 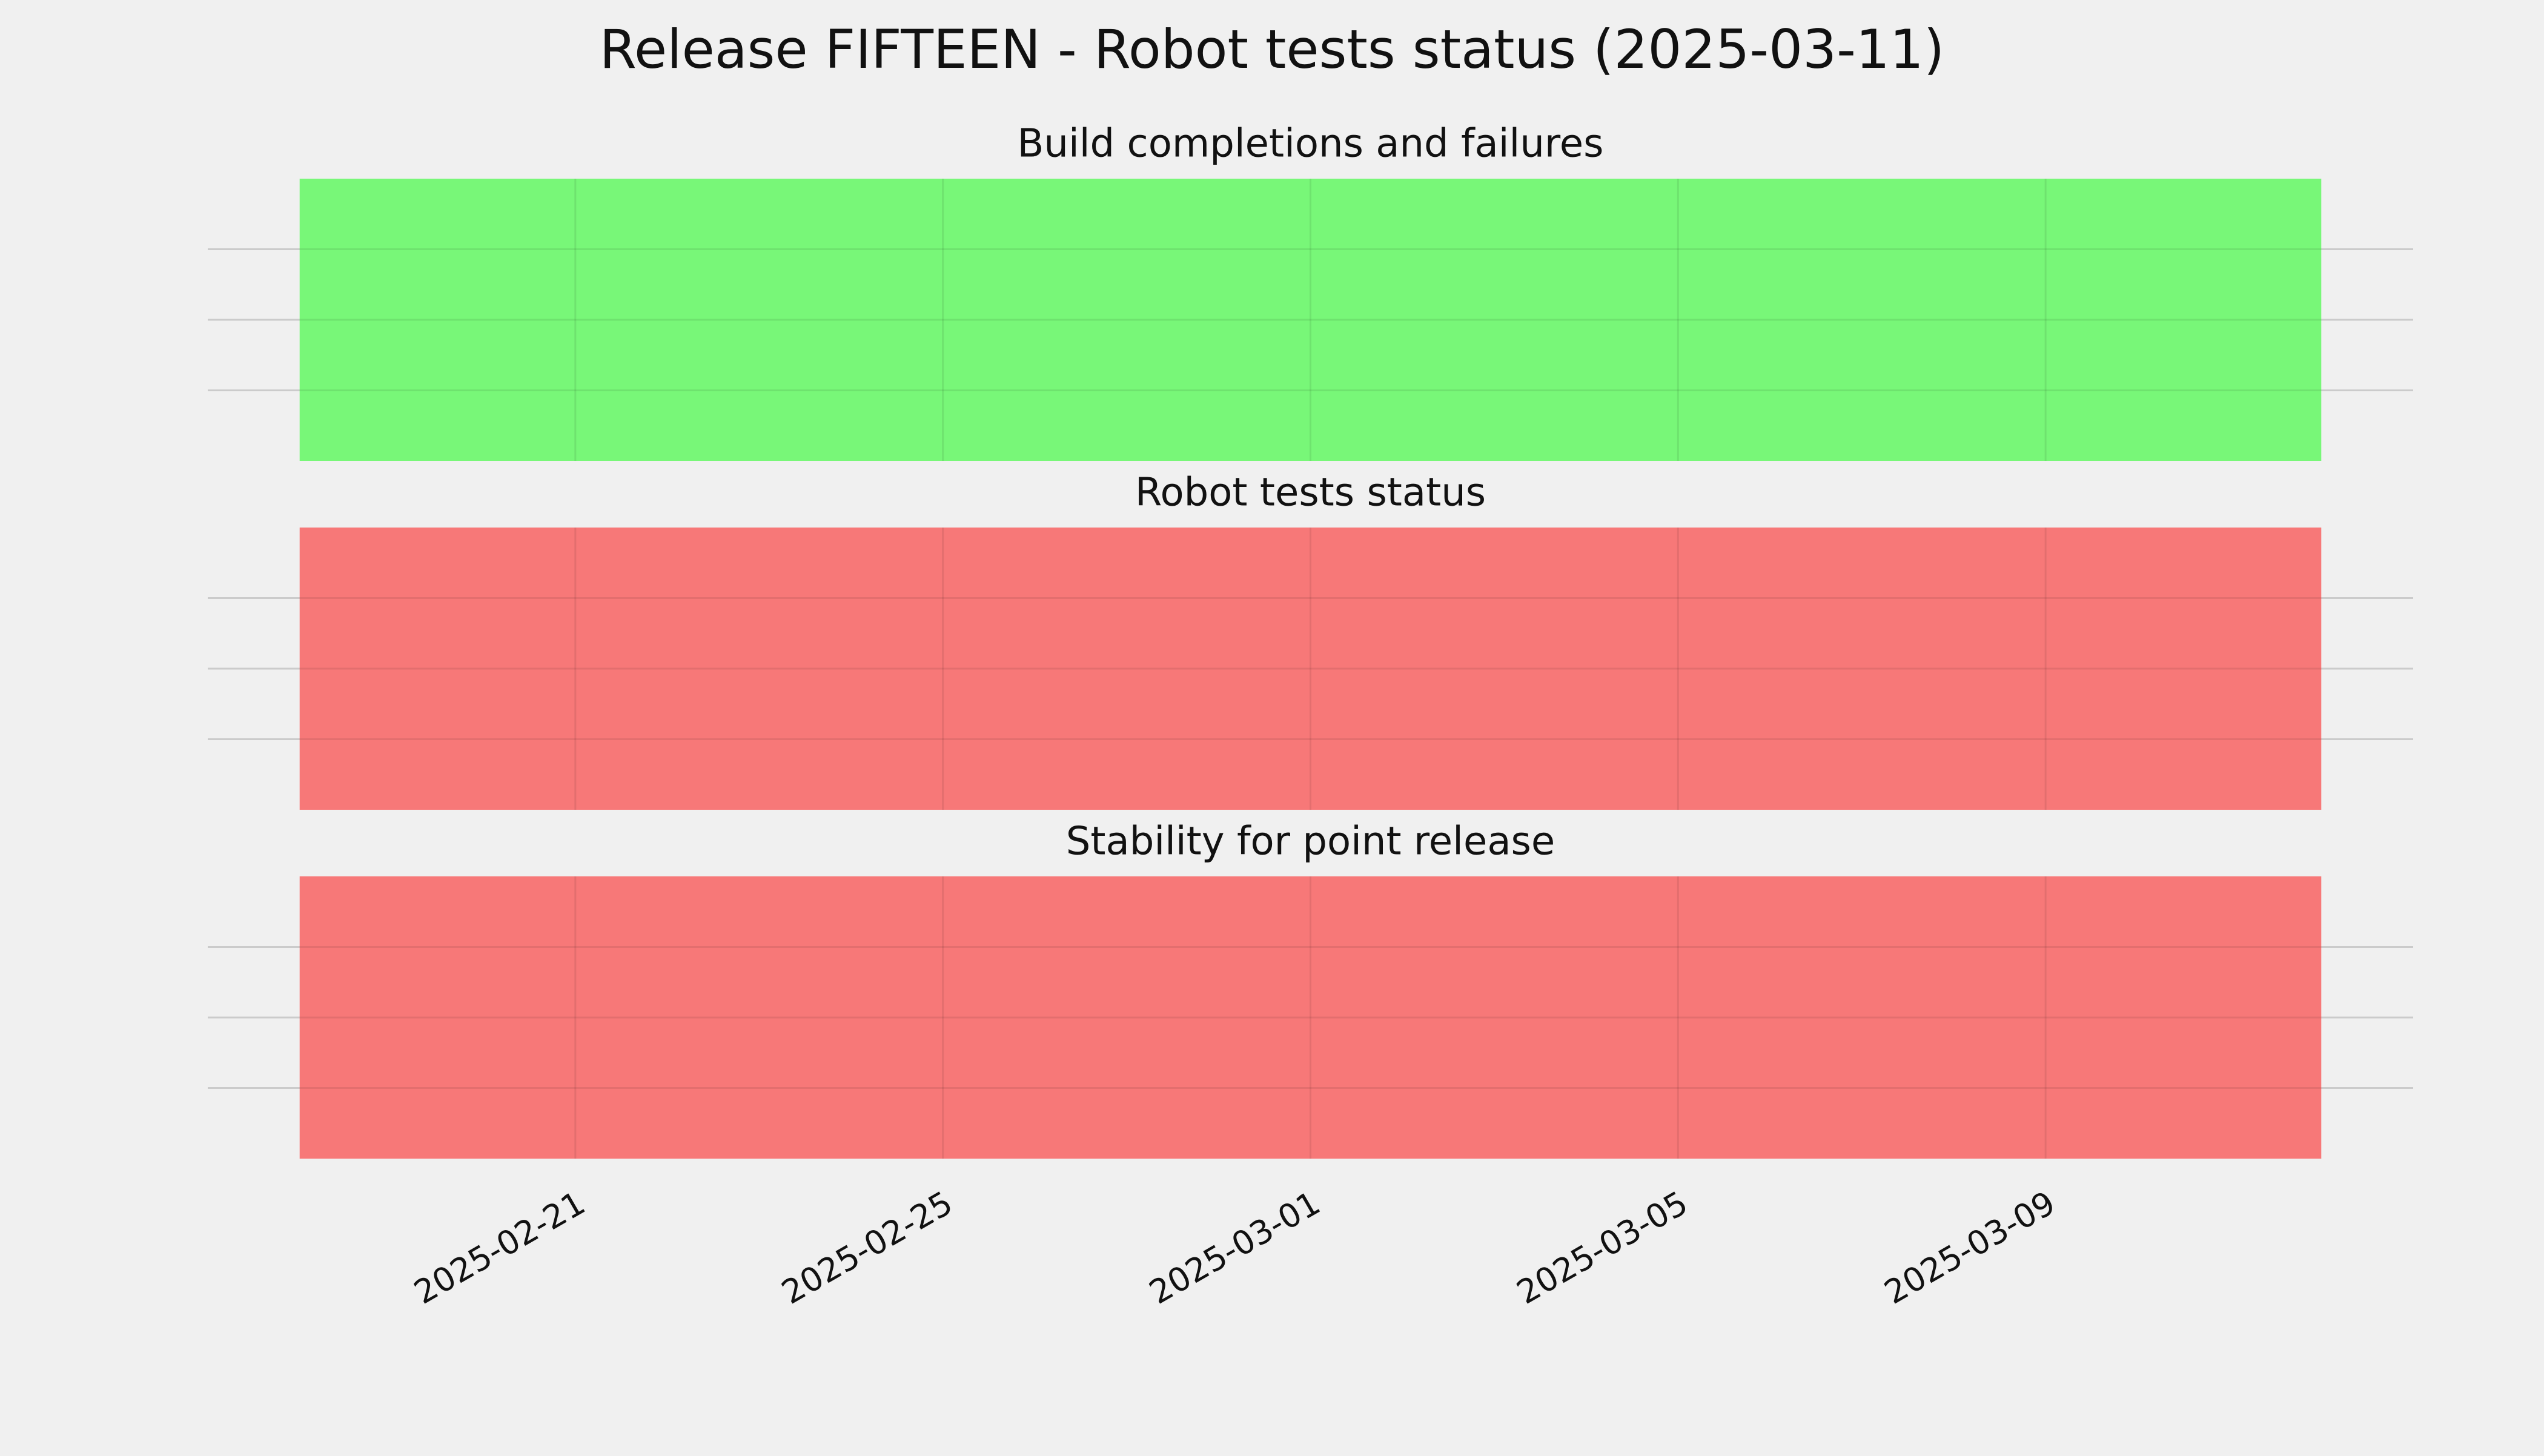 I want to click on panel-title: Robot tests status, so click(x=1311, y=493).